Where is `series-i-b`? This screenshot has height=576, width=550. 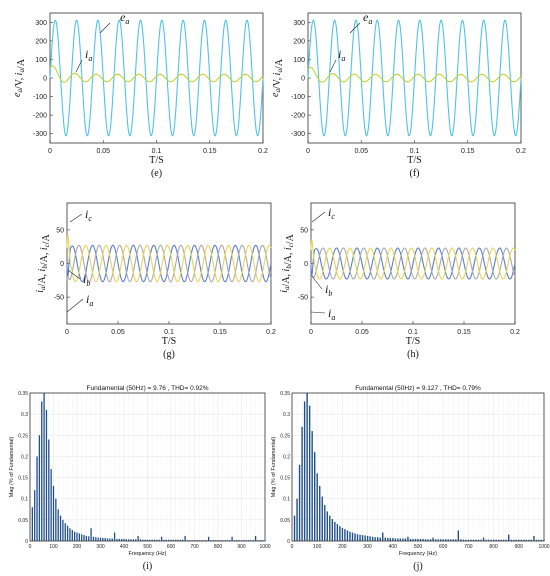
series-i-b is located at coordinates (413, 263).